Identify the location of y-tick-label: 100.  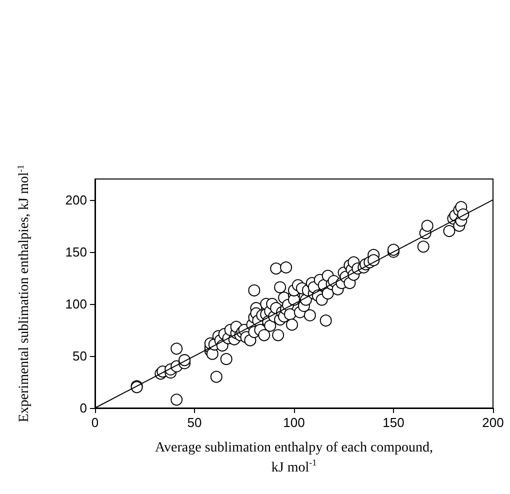
(76, 304).